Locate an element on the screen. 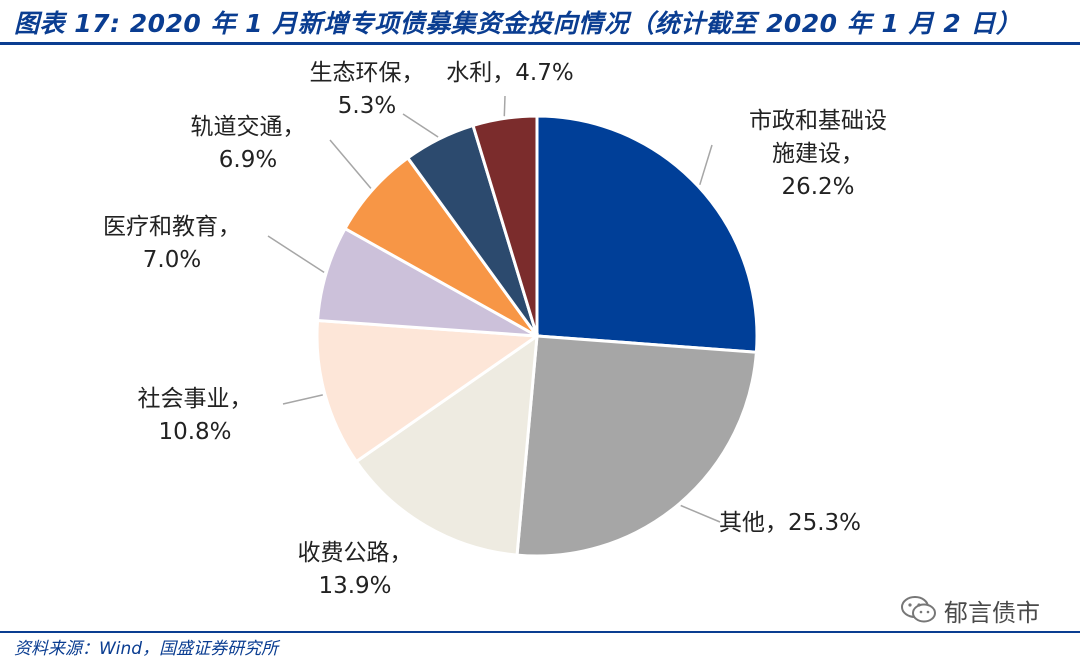  watermark-text: 郁言债市 is located at coordinates (992, 612).